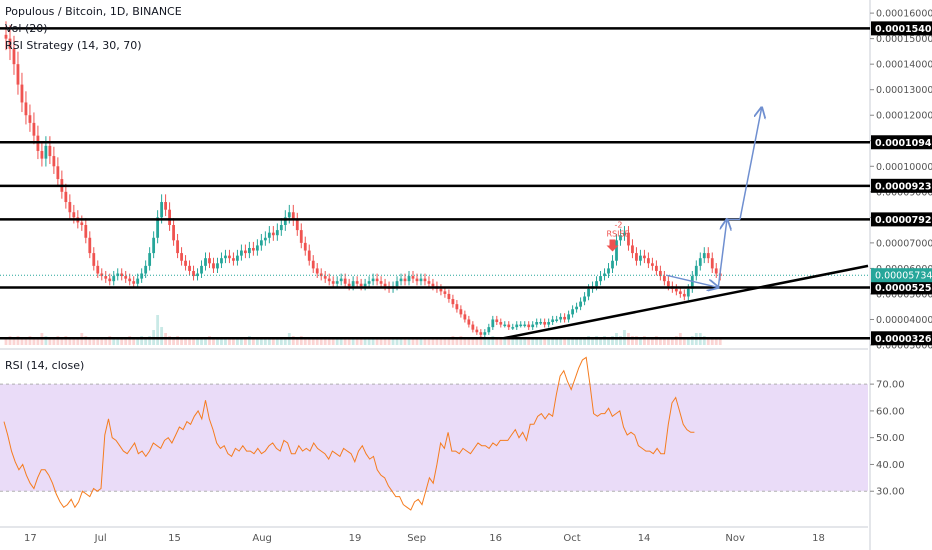 This screenshot has width=932, height=550. Describe the element at coordinates (45, 365) in the screenshot. I see `rsi-legend: RSI (14, close)` at that location.